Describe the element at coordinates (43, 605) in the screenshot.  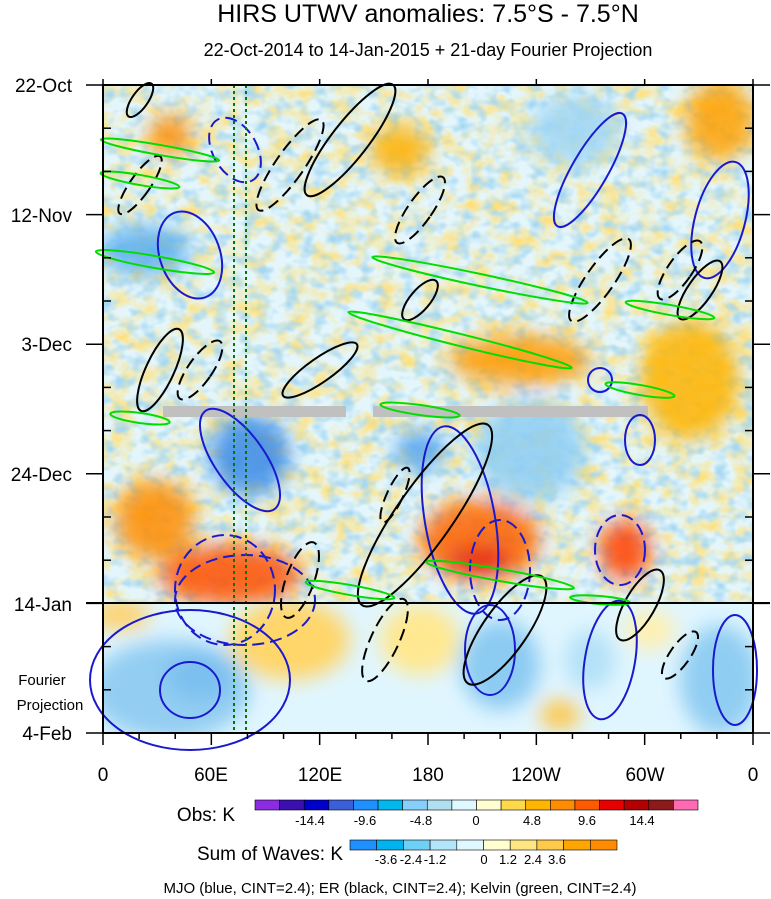
I see `y-tick-label: 14-Jan` at that location.